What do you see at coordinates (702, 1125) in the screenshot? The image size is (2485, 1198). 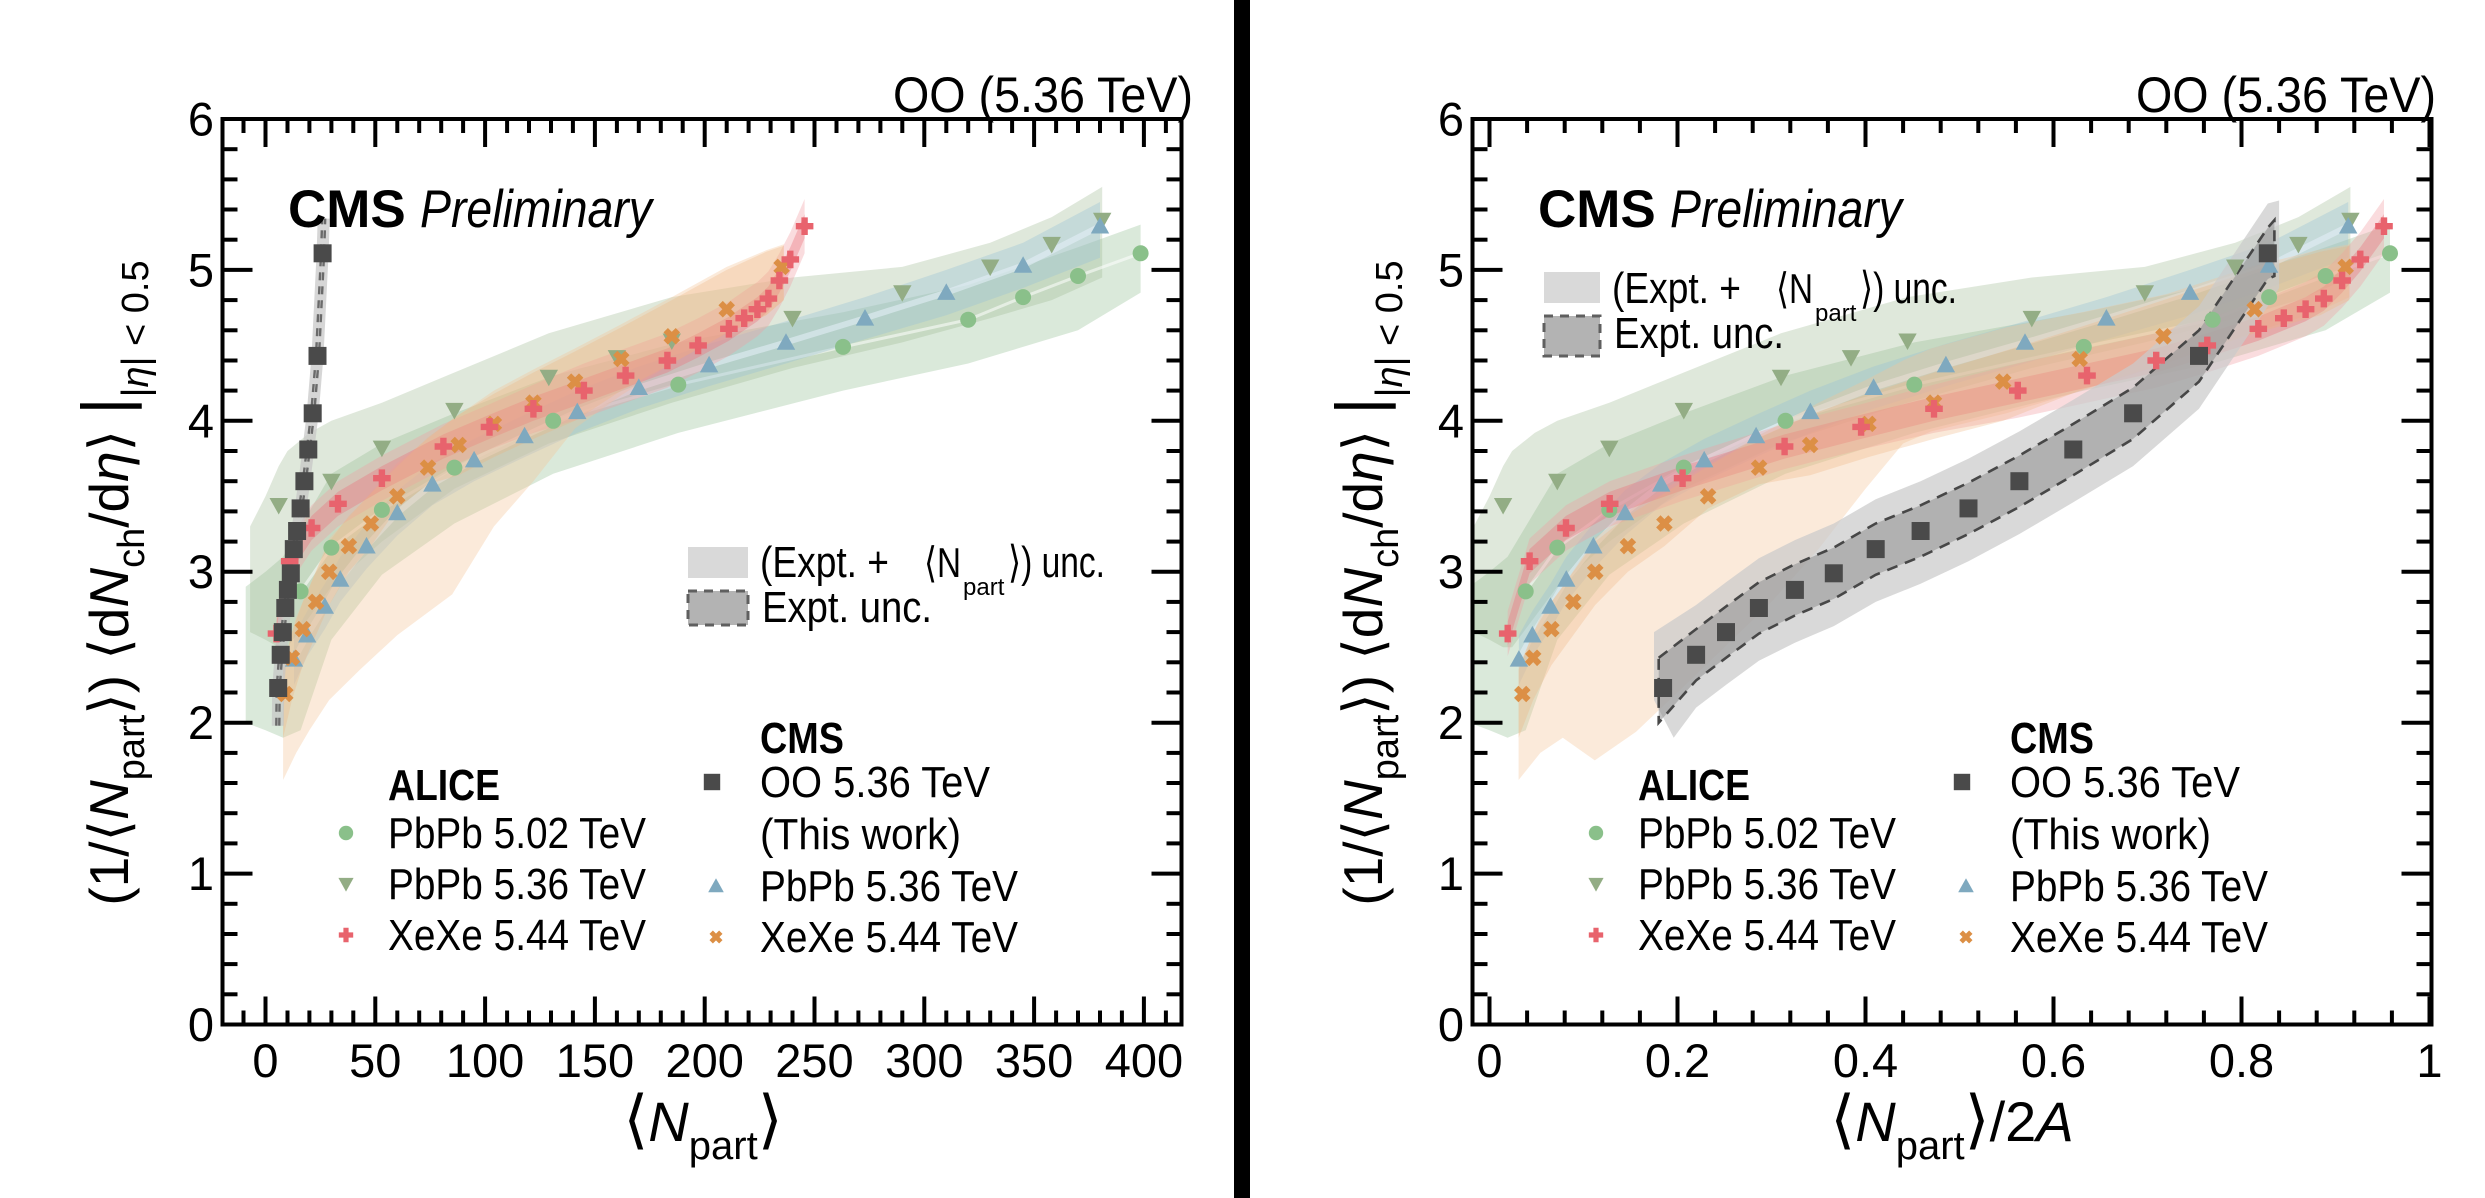 I see `svg-text: ⟨Npart⟩` at bounding box center [702, 1125].